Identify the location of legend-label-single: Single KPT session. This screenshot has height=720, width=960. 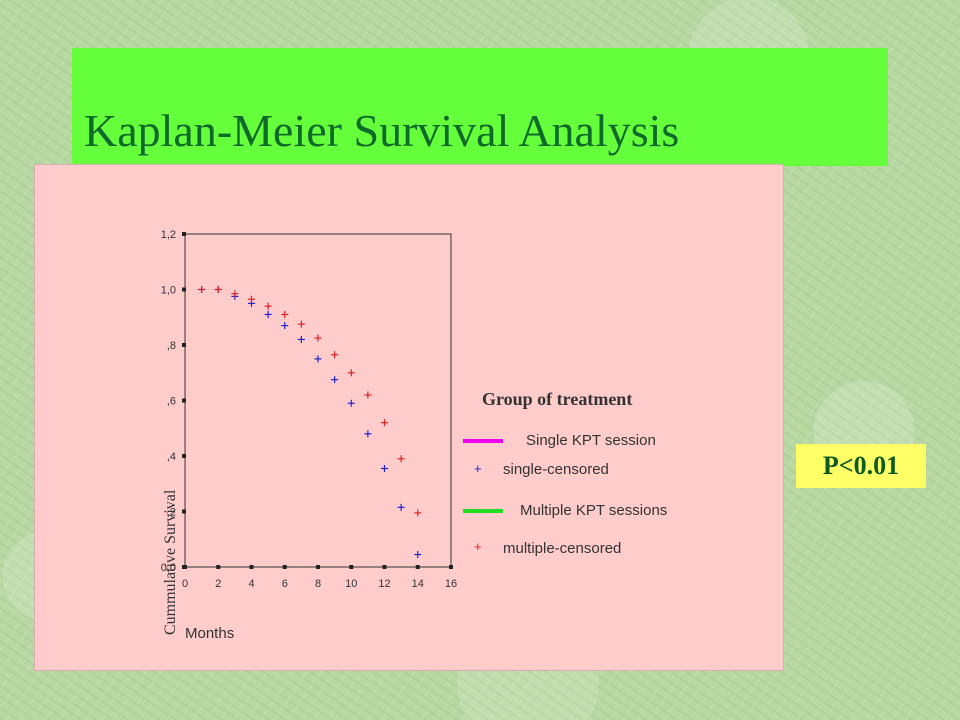
(591, 440).